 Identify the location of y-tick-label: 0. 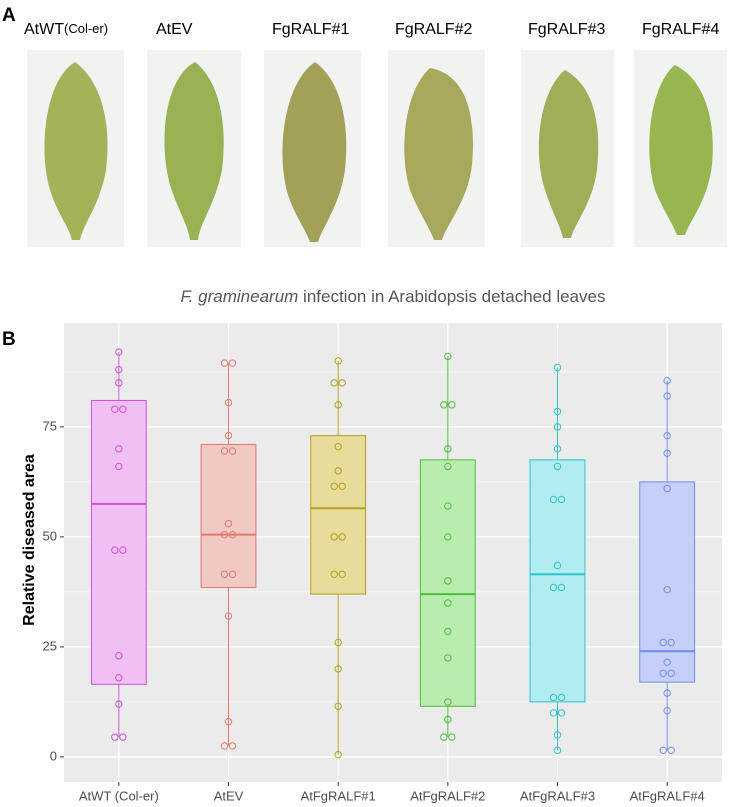
(53, 755).